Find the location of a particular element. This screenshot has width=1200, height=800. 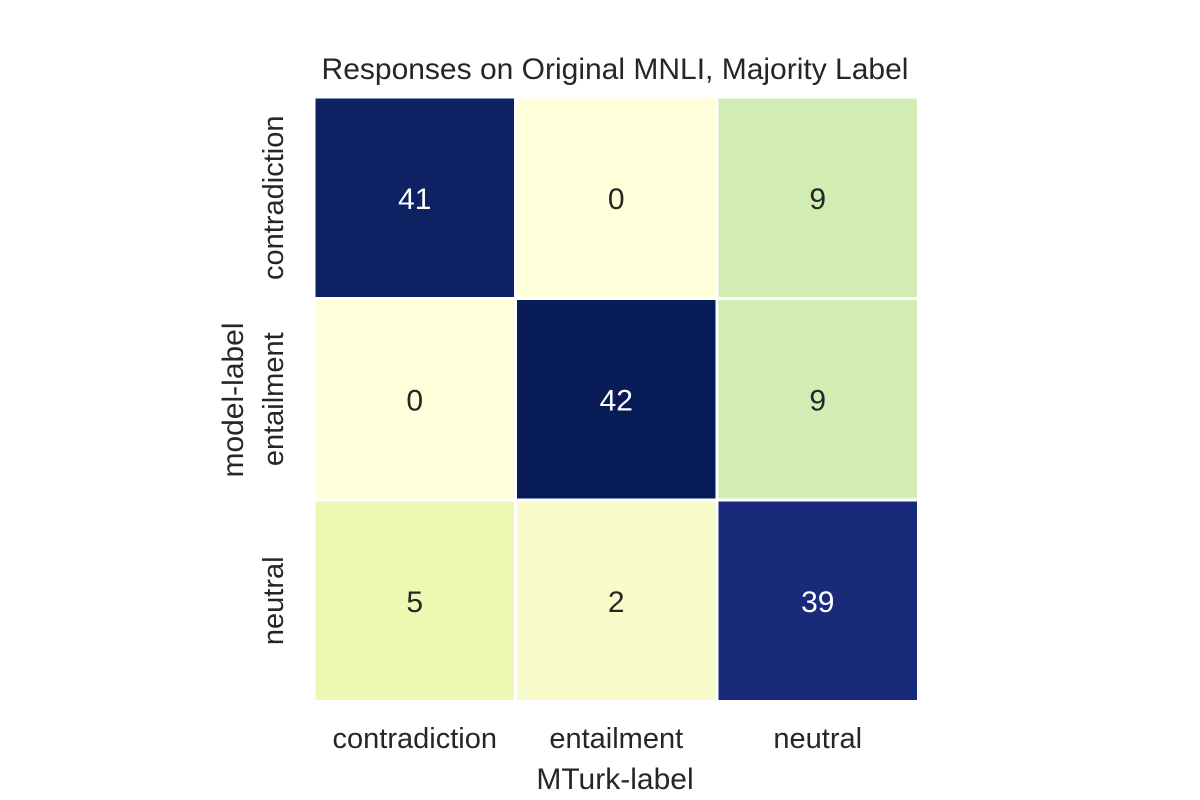

cell-value-label: 42 is located at coordinates (616, 400).